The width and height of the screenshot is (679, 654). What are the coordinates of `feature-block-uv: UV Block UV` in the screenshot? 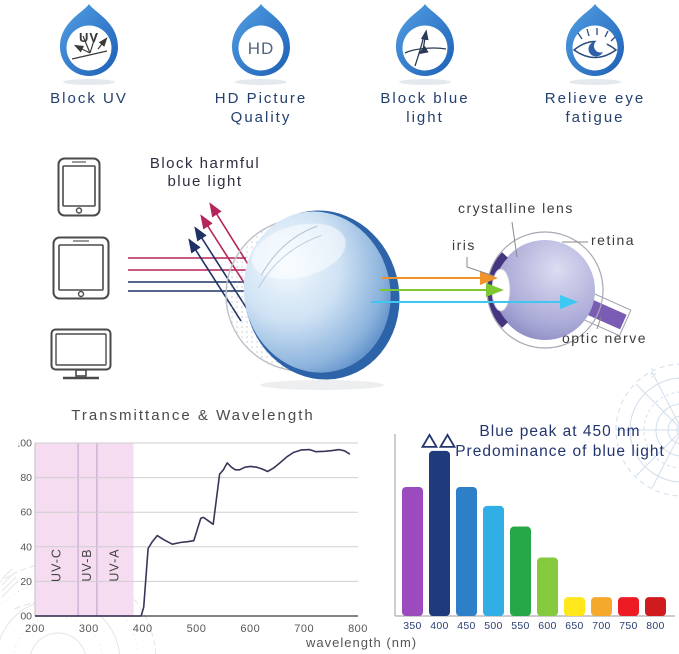 It's located at (89, 55).